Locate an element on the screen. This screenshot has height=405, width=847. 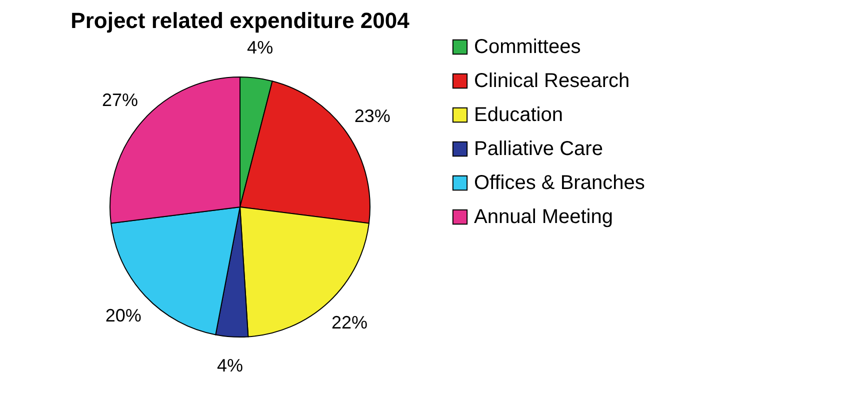
legend-label: Offices & Branches is located at coordinates (559, 183).